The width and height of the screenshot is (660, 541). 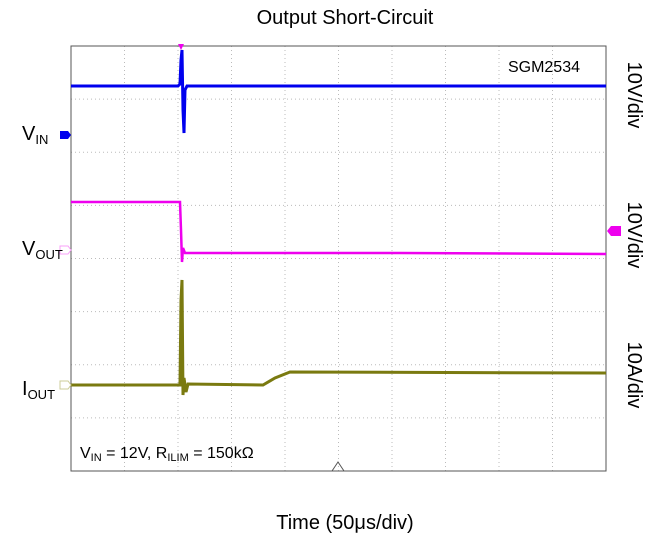 I want to click on trigger-position, so click(x=181, y=47).